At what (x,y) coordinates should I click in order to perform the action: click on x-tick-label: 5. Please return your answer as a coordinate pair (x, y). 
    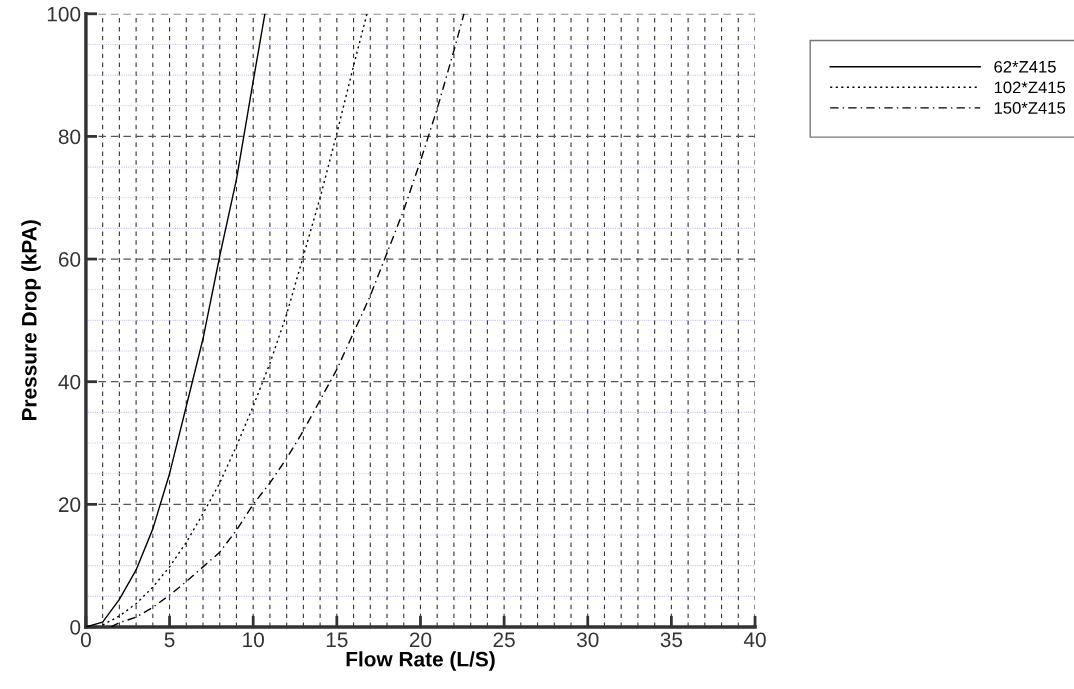
    Looking at the image, I should click on (169, 640).